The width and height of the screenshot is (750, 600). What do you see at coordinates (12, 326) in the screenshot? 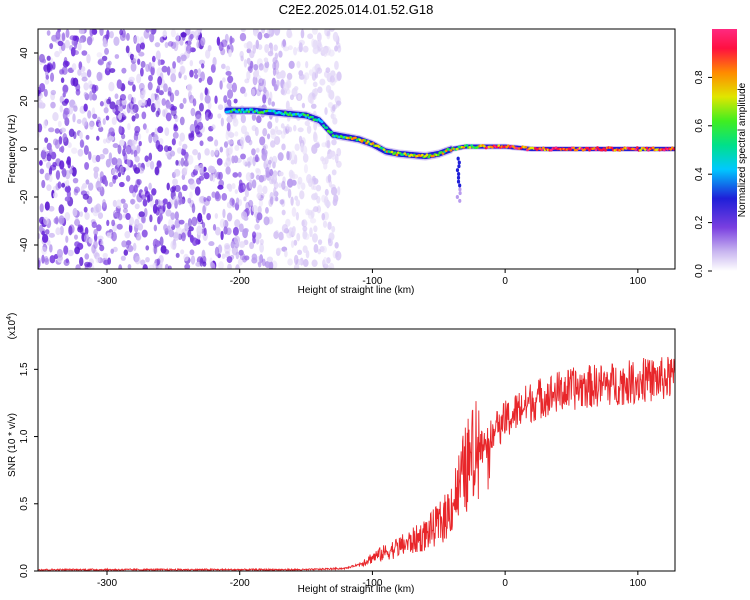
I see `snr-y-multiplier: (x104)` at bounding box center [12, 326].